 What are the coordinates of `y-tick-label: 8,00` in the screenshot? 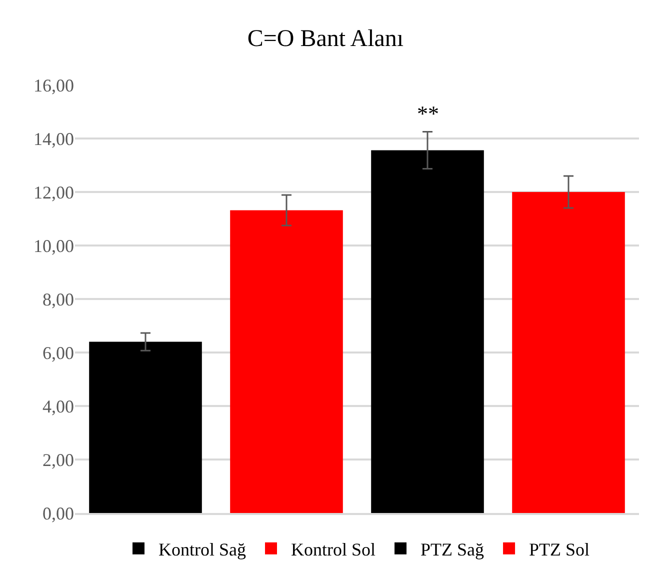 It's located at (58, 299).